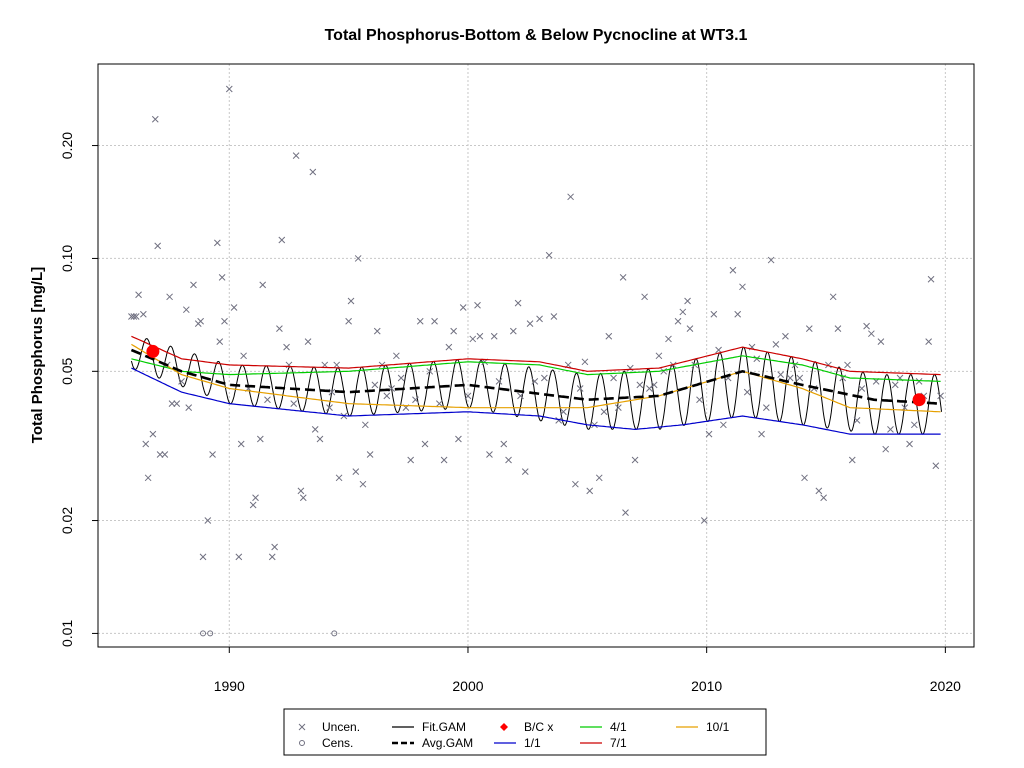  Describe the element at coordinates (504, 727) in the screenshot. I see `legend-diamond-symbol` at that location.